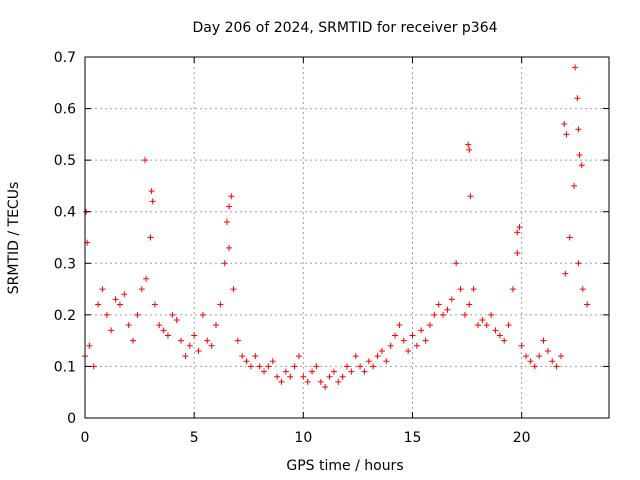 The image size is (640, 480). I want to click on y-tick-label: 0.6, so click(65, 110).